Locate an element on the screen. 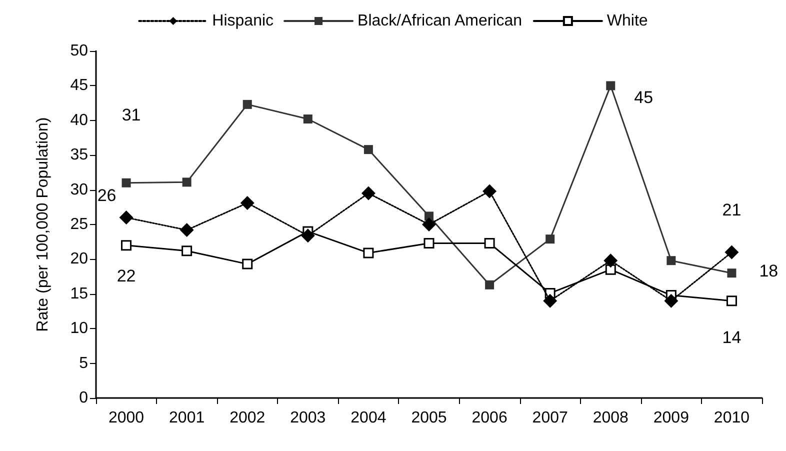  data-label: 21 is located at coordinates (732, 210).